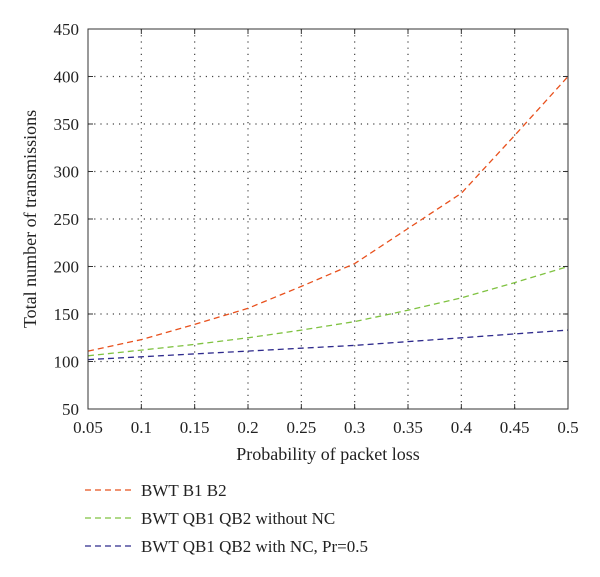 Image resolution: width=600 pixels, height=577 pixels. I want to click on legend-label-1: BWT B1 B2, so click(184, 490).